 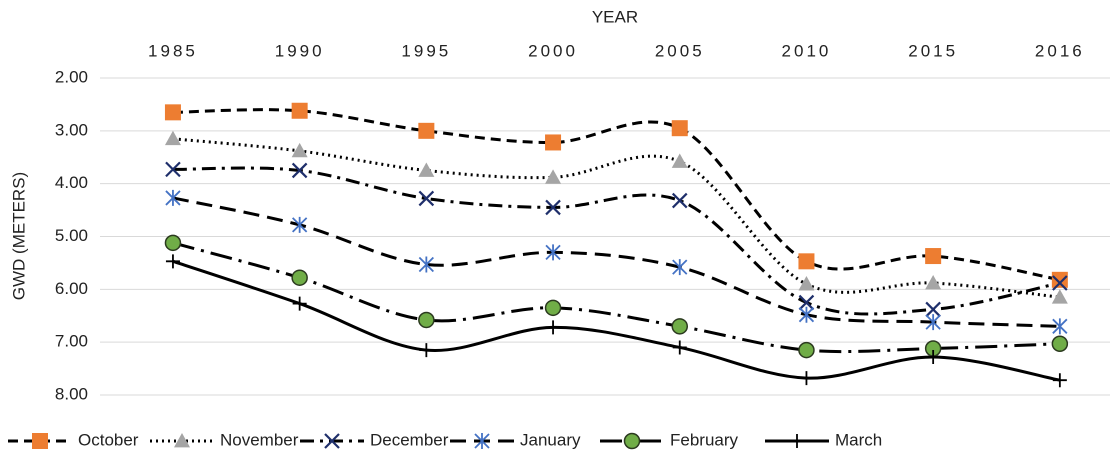 What do you see at coordinates (807, 50) in the screenshot?
I see `x-tick-label: 2010` at bounding box center [807, 50].